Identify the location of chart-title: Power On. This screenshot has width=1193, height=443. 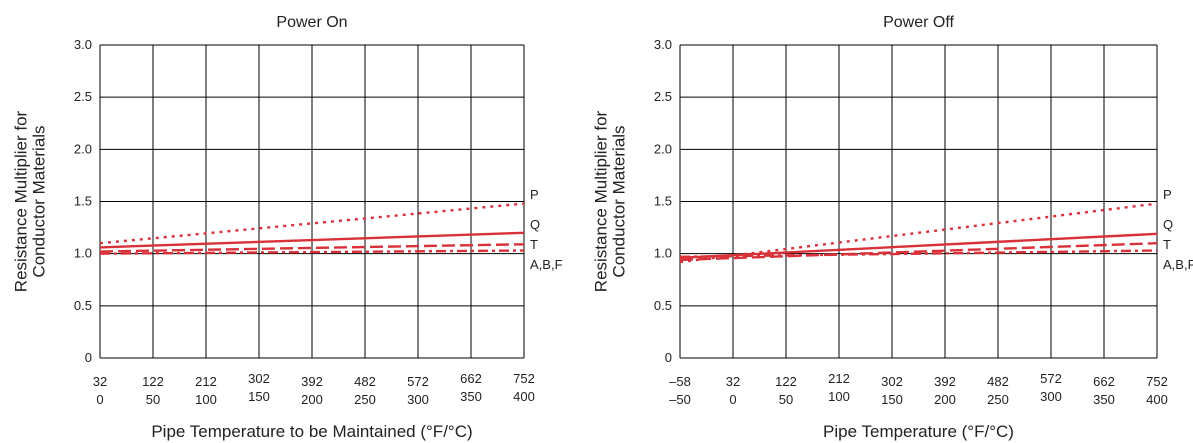
(311, 22).